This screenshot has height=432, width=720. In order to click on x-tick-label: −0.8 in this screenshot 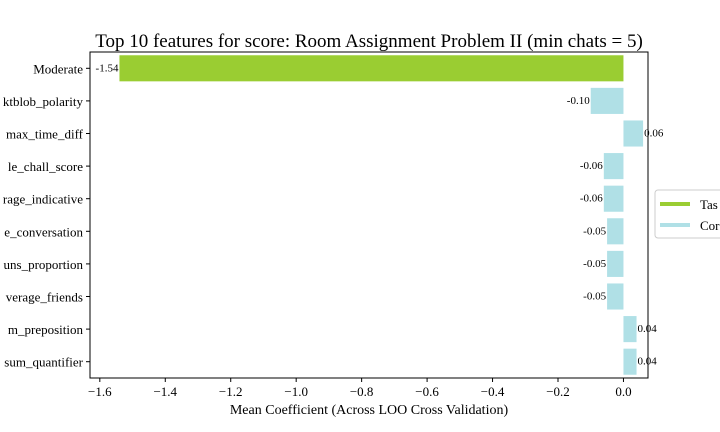, I will do `click(362, 391)`.